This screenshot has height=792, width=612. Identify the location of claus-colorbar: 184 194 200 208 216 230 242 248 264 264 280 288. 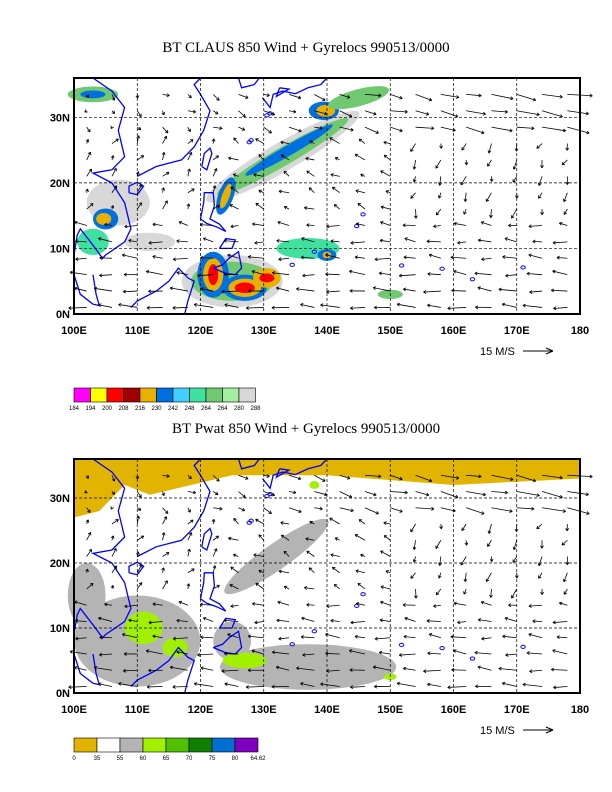
(165, 399).